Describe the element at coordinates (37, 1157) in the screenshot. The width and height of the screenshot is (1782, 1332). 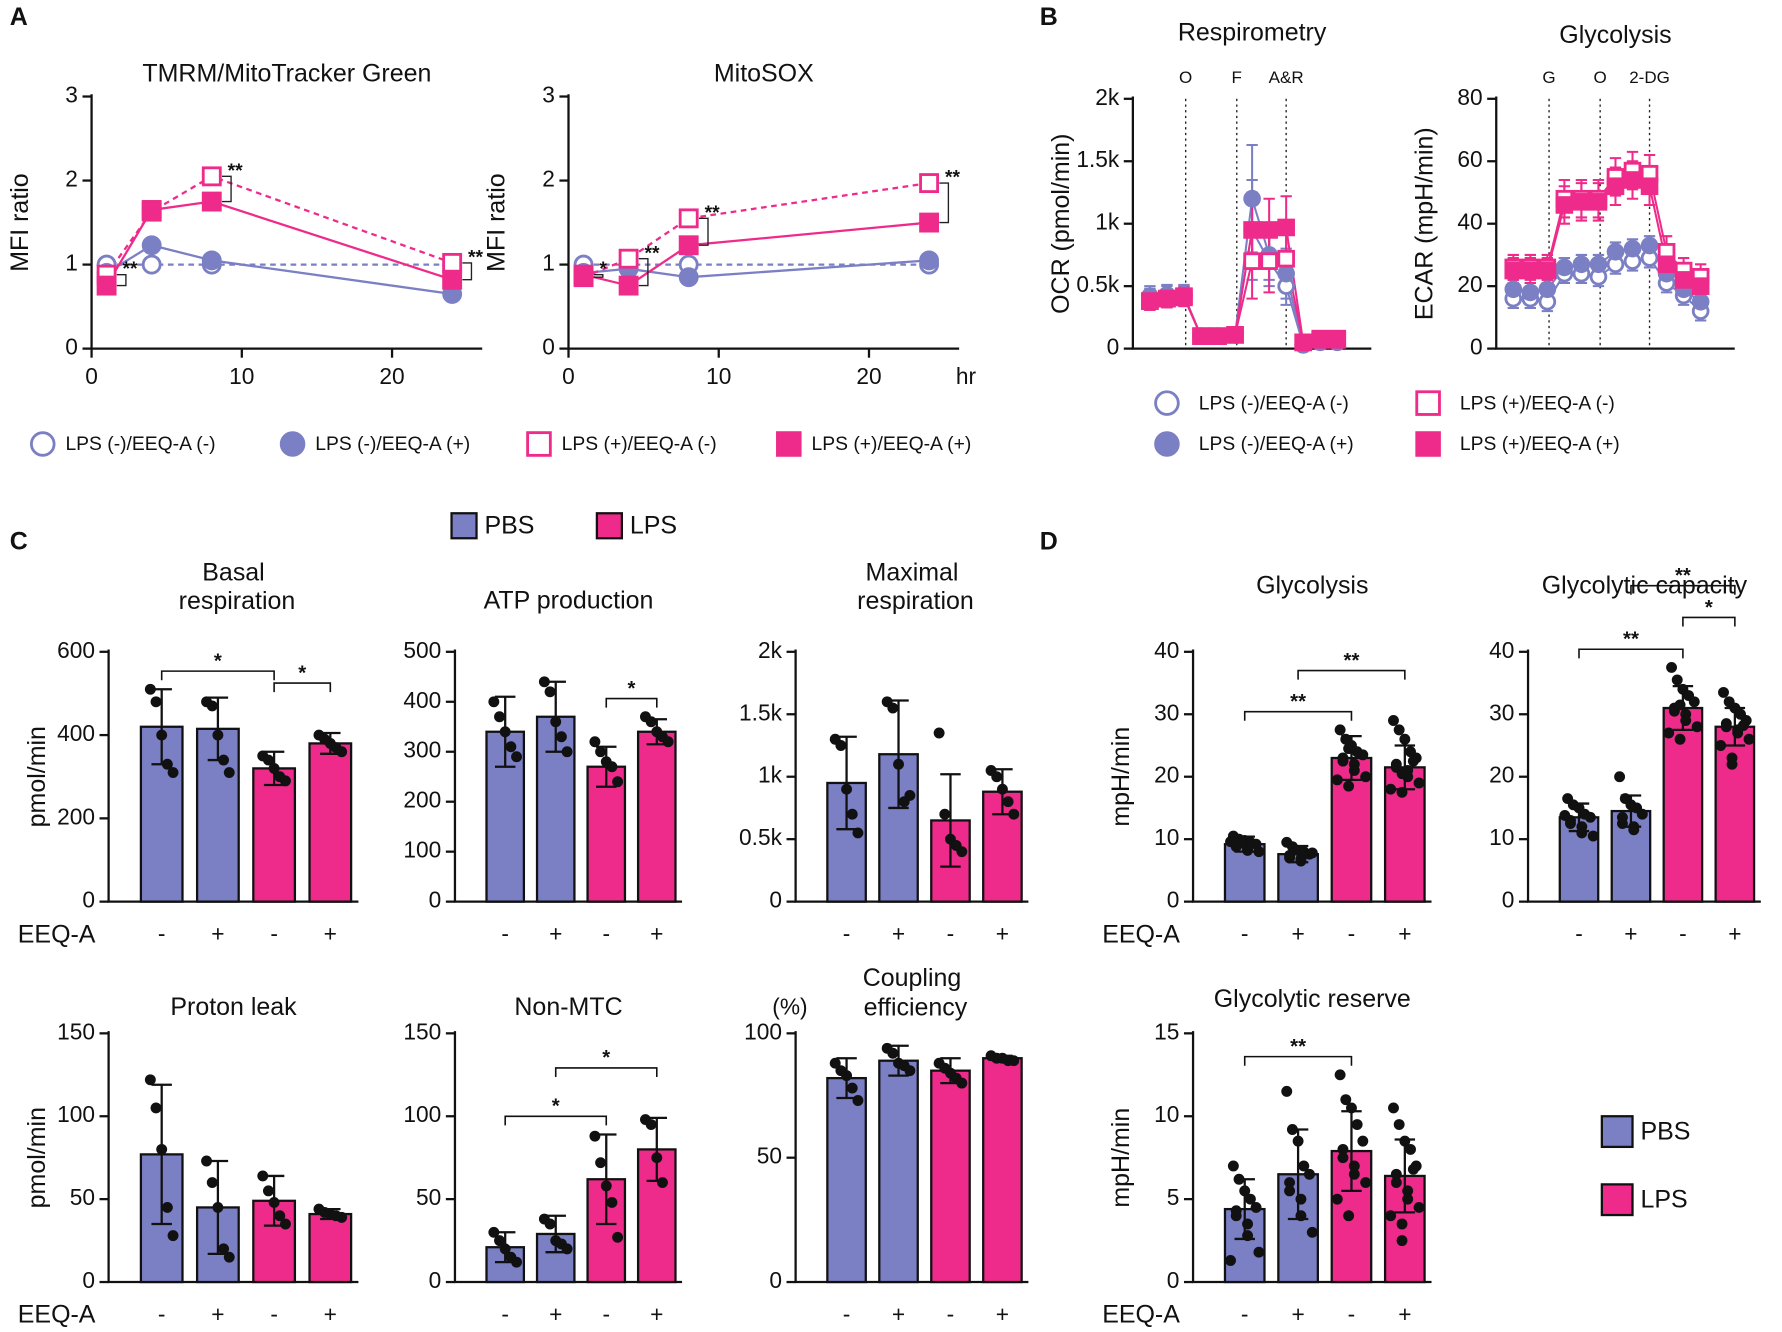
I see `y-axis-label: pmol/min` at that location.